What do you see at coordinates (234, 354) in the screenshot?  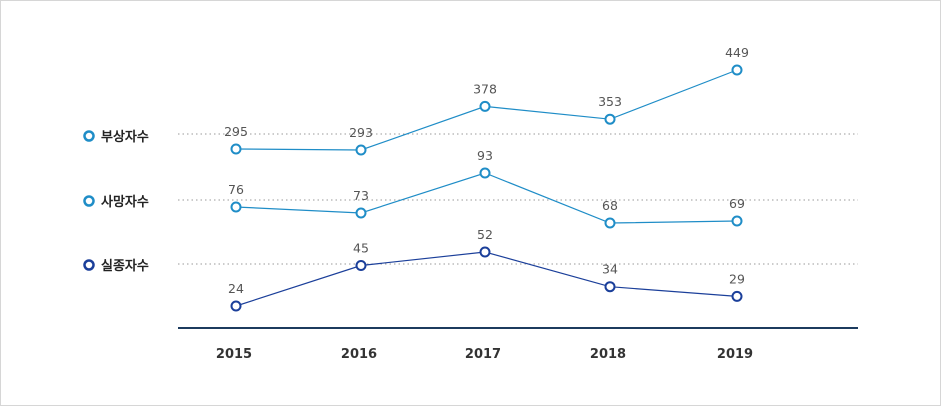 I see `x-tick-label: 2015` at bounding box center [234, 354].